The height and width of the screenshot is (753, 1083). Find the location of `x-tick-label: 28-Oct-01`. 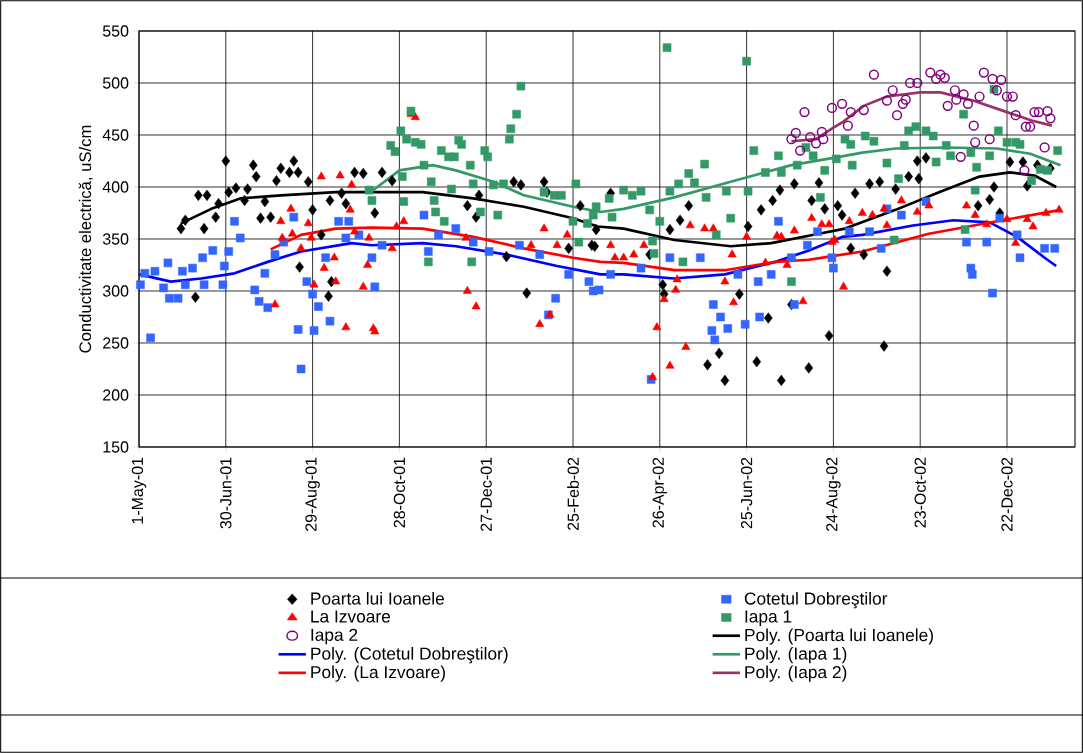

x-tick-label: 28-Oct-01 is located at coordinates (399, 492).